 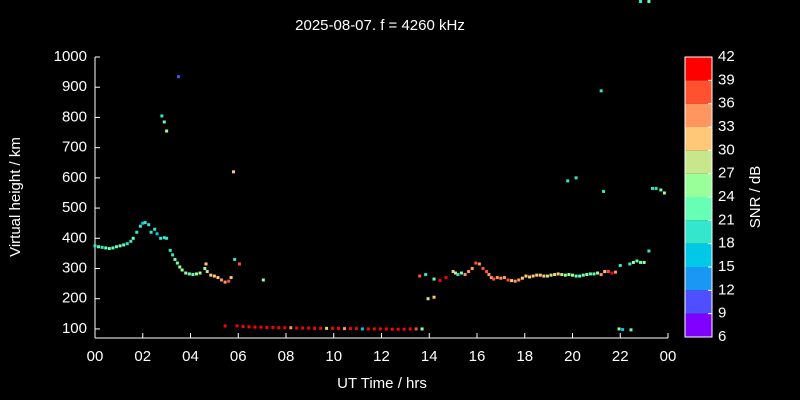 I want to click on colorbar-tick-label: 42, so click(x=726, y=56).